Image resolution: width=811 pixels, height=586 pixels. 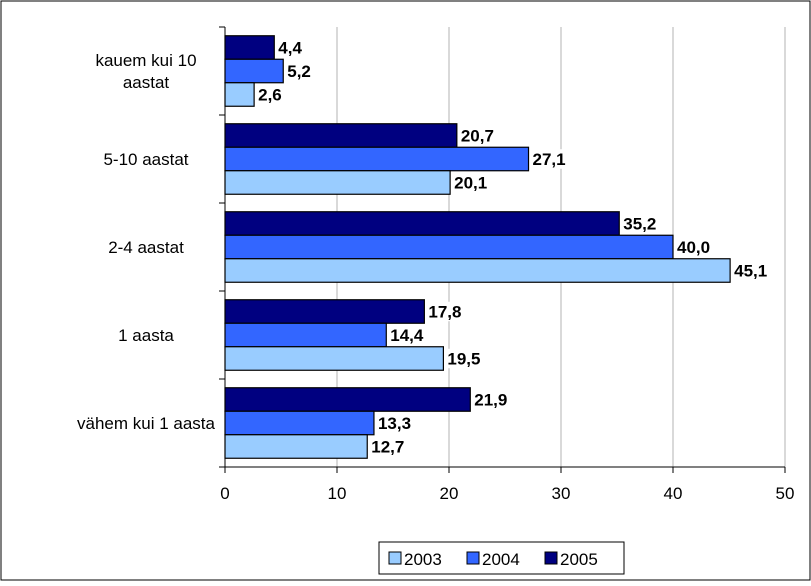 What do you see at coordinates (673, 493) in the screenshot?
I see `x-tick-label: 40` at bounding box center [673, 493].